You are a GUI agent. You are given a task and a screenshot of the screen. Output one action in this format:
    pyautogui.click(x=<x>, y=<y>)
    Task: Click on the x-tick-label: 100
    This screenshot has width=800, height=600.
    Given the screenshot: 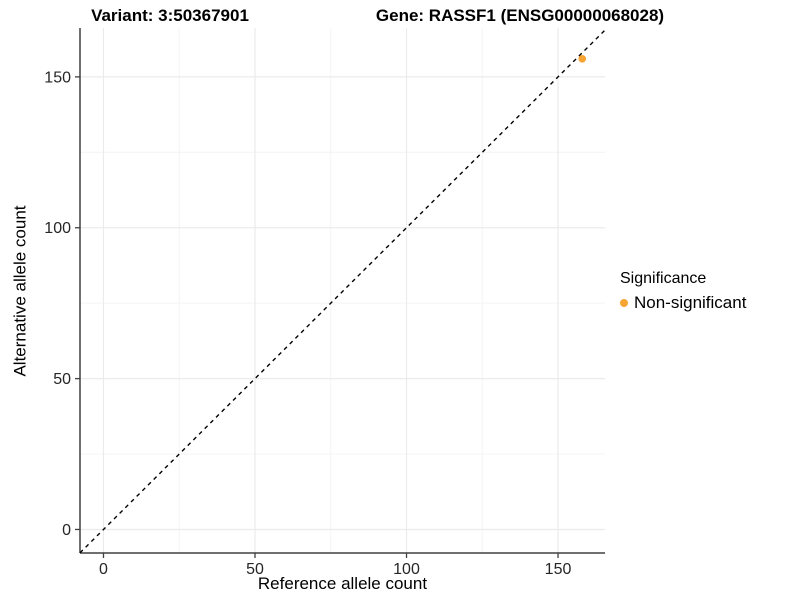 What is the action you would take?
    pyautogui.click(x=406, y=569)
    